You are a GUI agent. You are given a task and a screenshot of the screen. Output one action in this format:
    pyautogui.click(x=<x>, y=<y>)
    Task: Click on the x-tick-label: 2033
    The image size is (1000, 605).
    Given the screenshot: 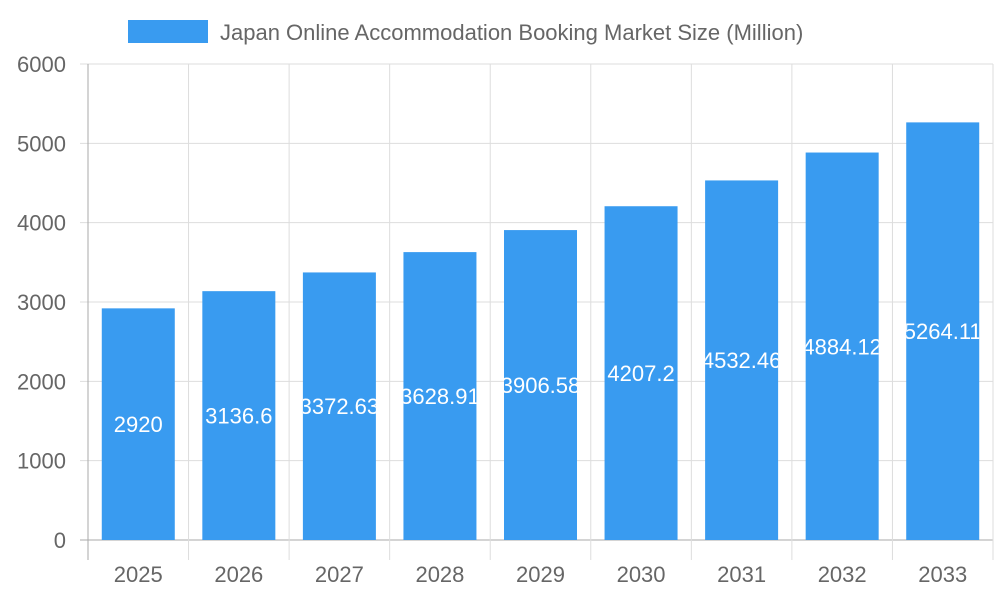 What is the action you would take?
    pyautogui.click(x=942, y=574)
    